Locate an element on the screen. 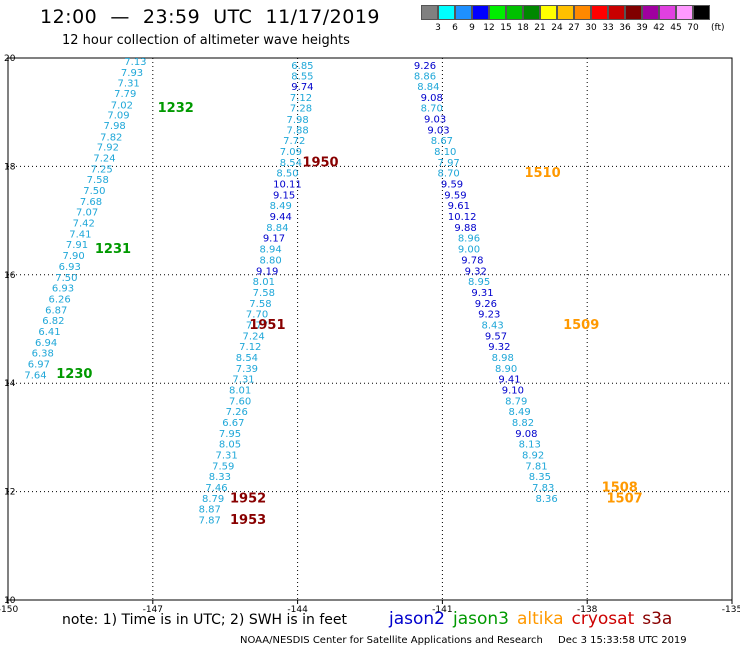  data-value-label: 9.03 is located at coordinates (438, 130).